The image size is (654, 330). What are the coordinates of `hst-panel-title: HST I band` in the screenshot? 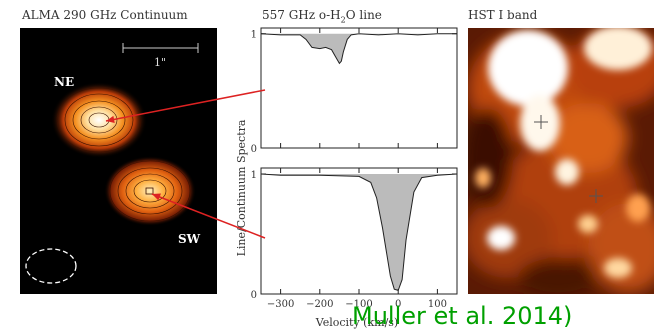 It's located at (503, 15).